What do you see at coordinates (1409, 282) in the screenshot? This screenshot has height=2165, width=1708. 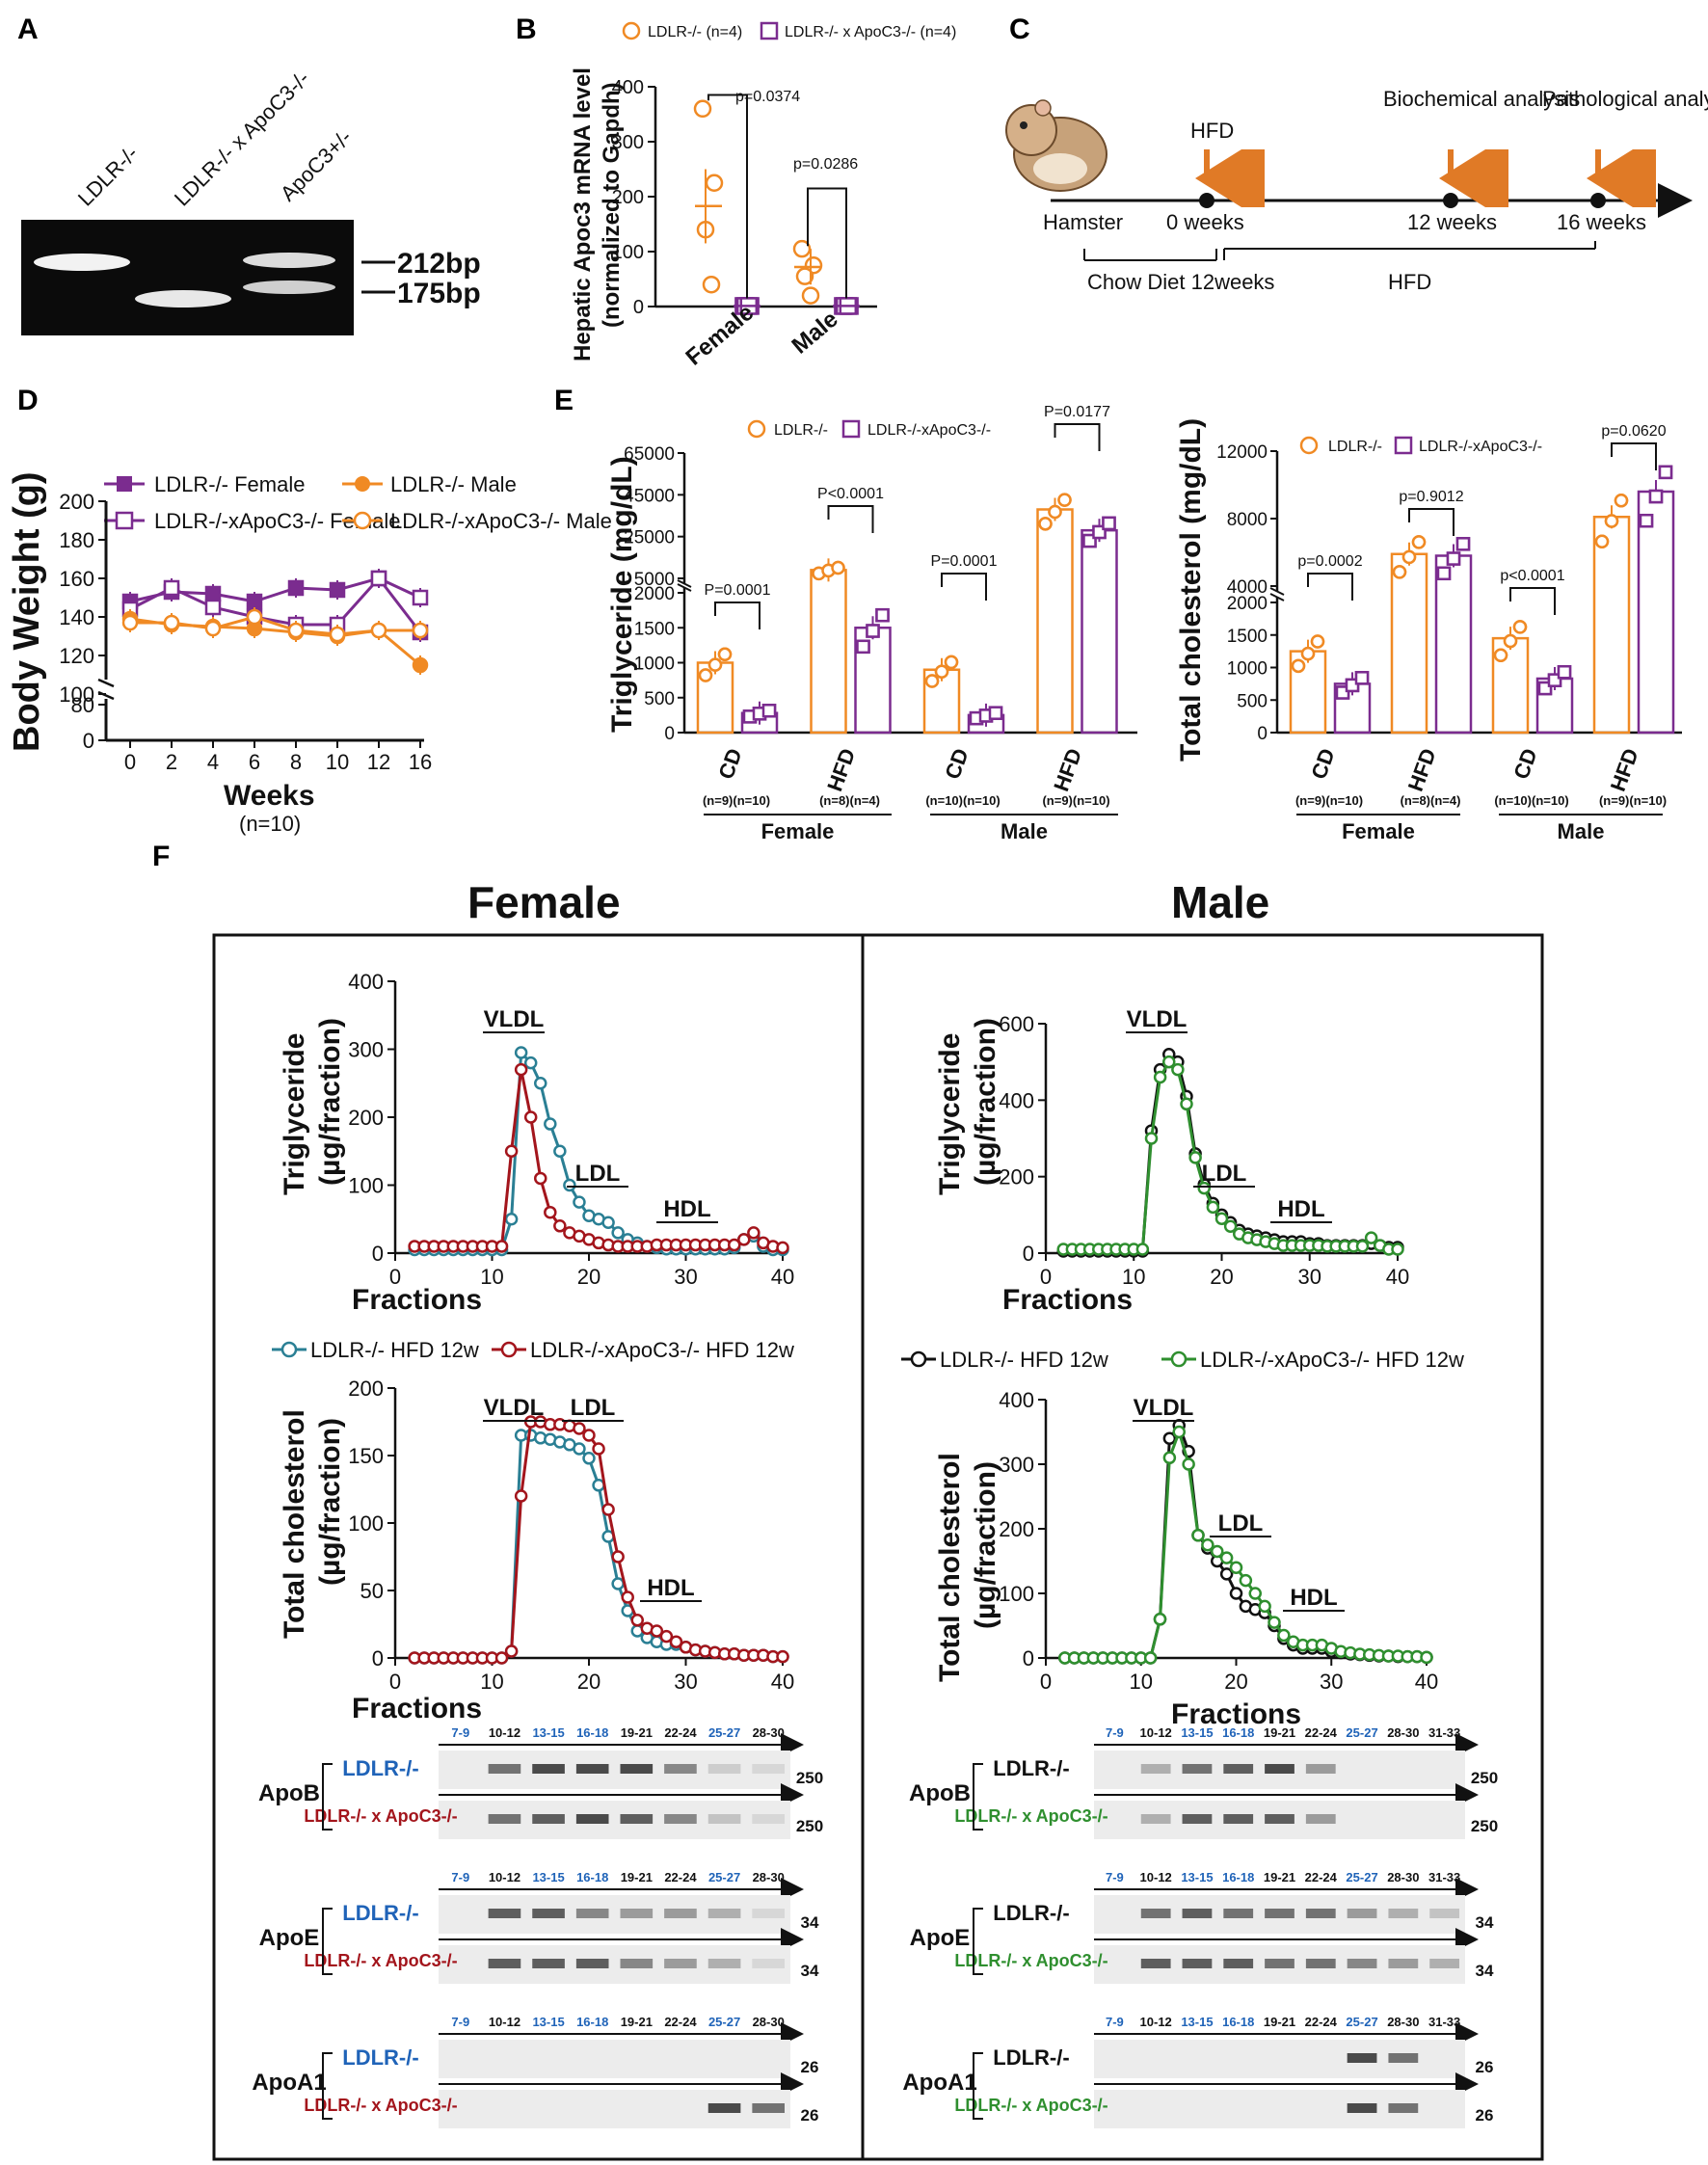 I see `c-phase-hfd: HFD` at bounding box center [1409, 282].